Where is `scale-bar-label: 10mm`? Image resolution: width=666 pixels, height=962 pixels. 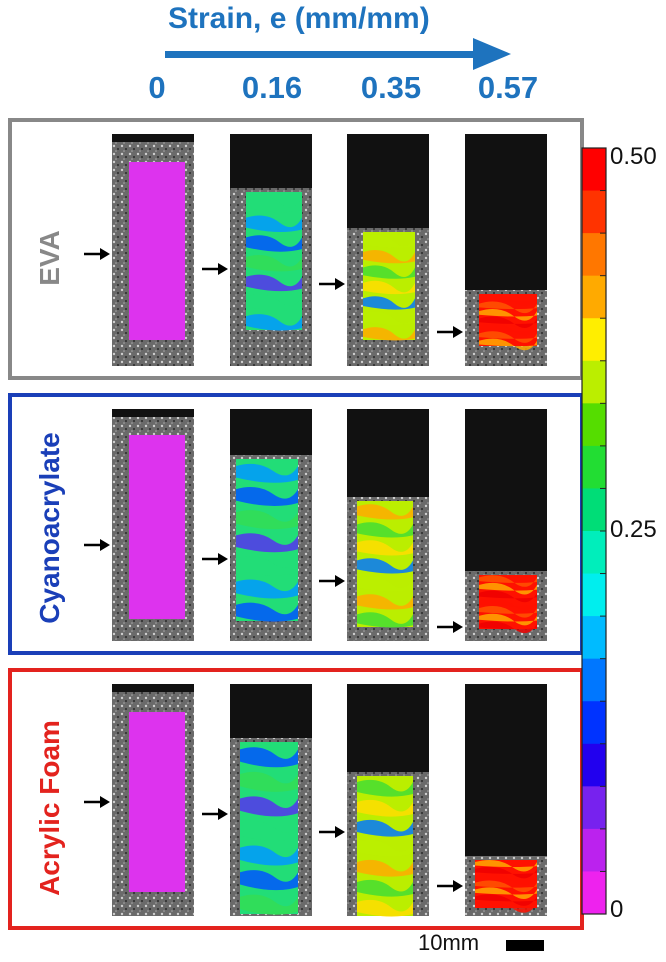 scale-bar-label: 10mm is located at coordinates (449, 942).